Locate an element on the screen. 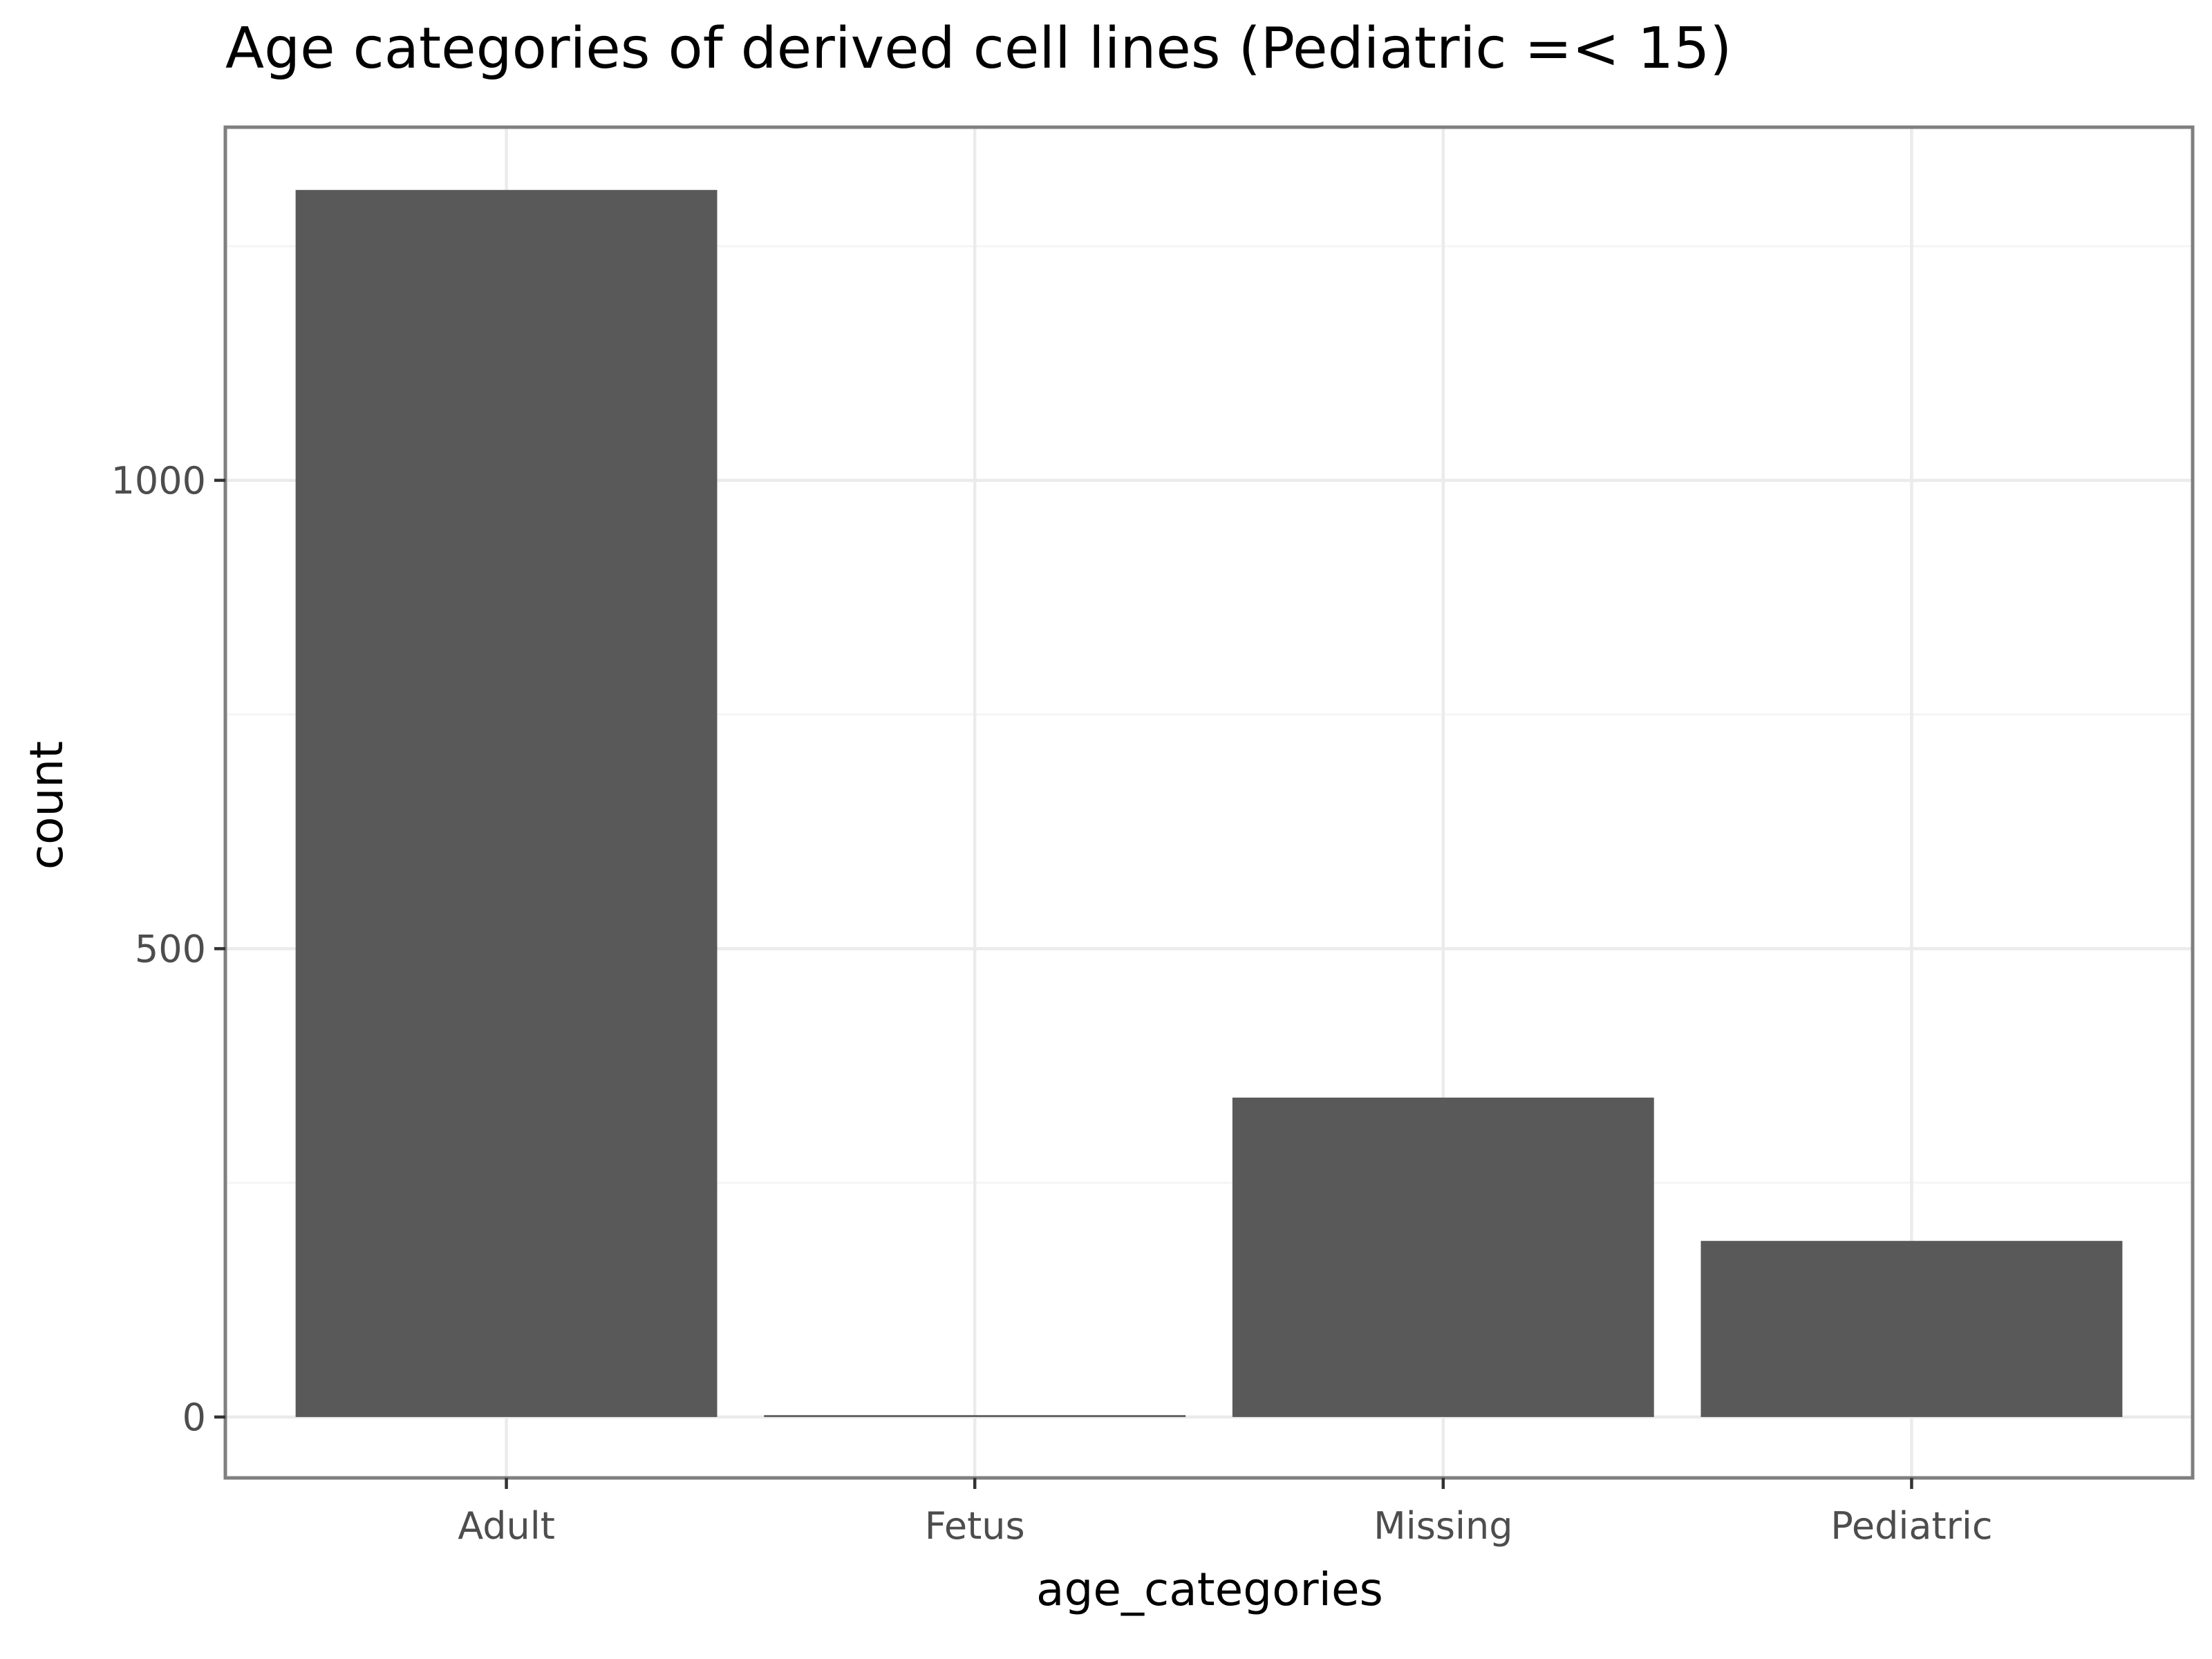  x-tick-label: Fetus is located at coordinates (975, 1526).